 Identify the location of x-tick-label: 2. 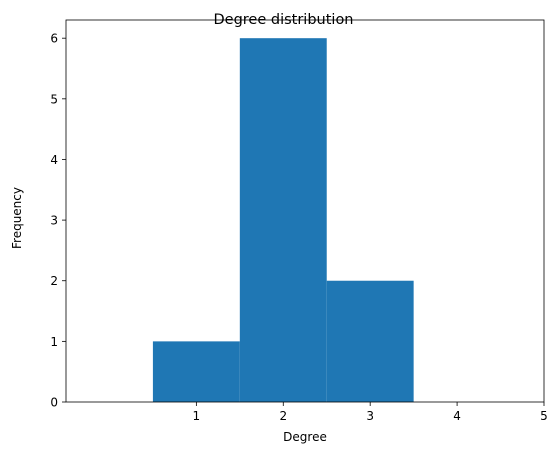
(283, 416).